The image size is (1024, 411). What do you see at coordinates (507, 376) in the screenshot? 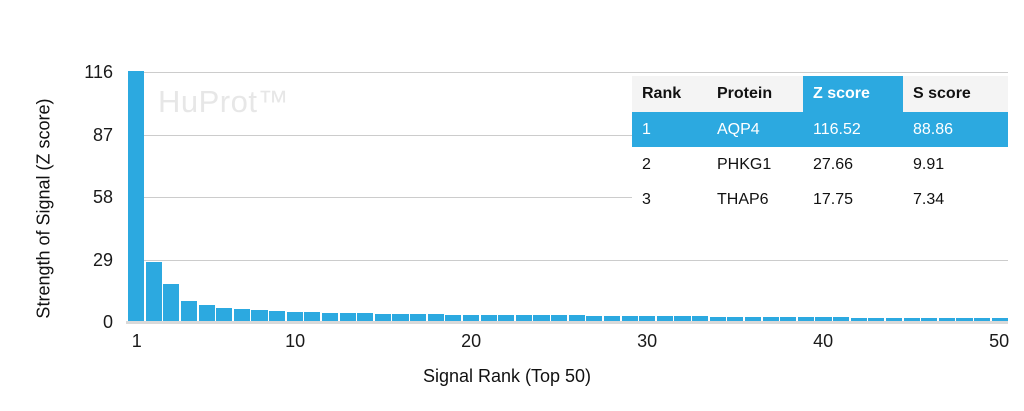
I see `x-axis-title: Signal Rank (Top 50)` at bounding box center [507, 376].